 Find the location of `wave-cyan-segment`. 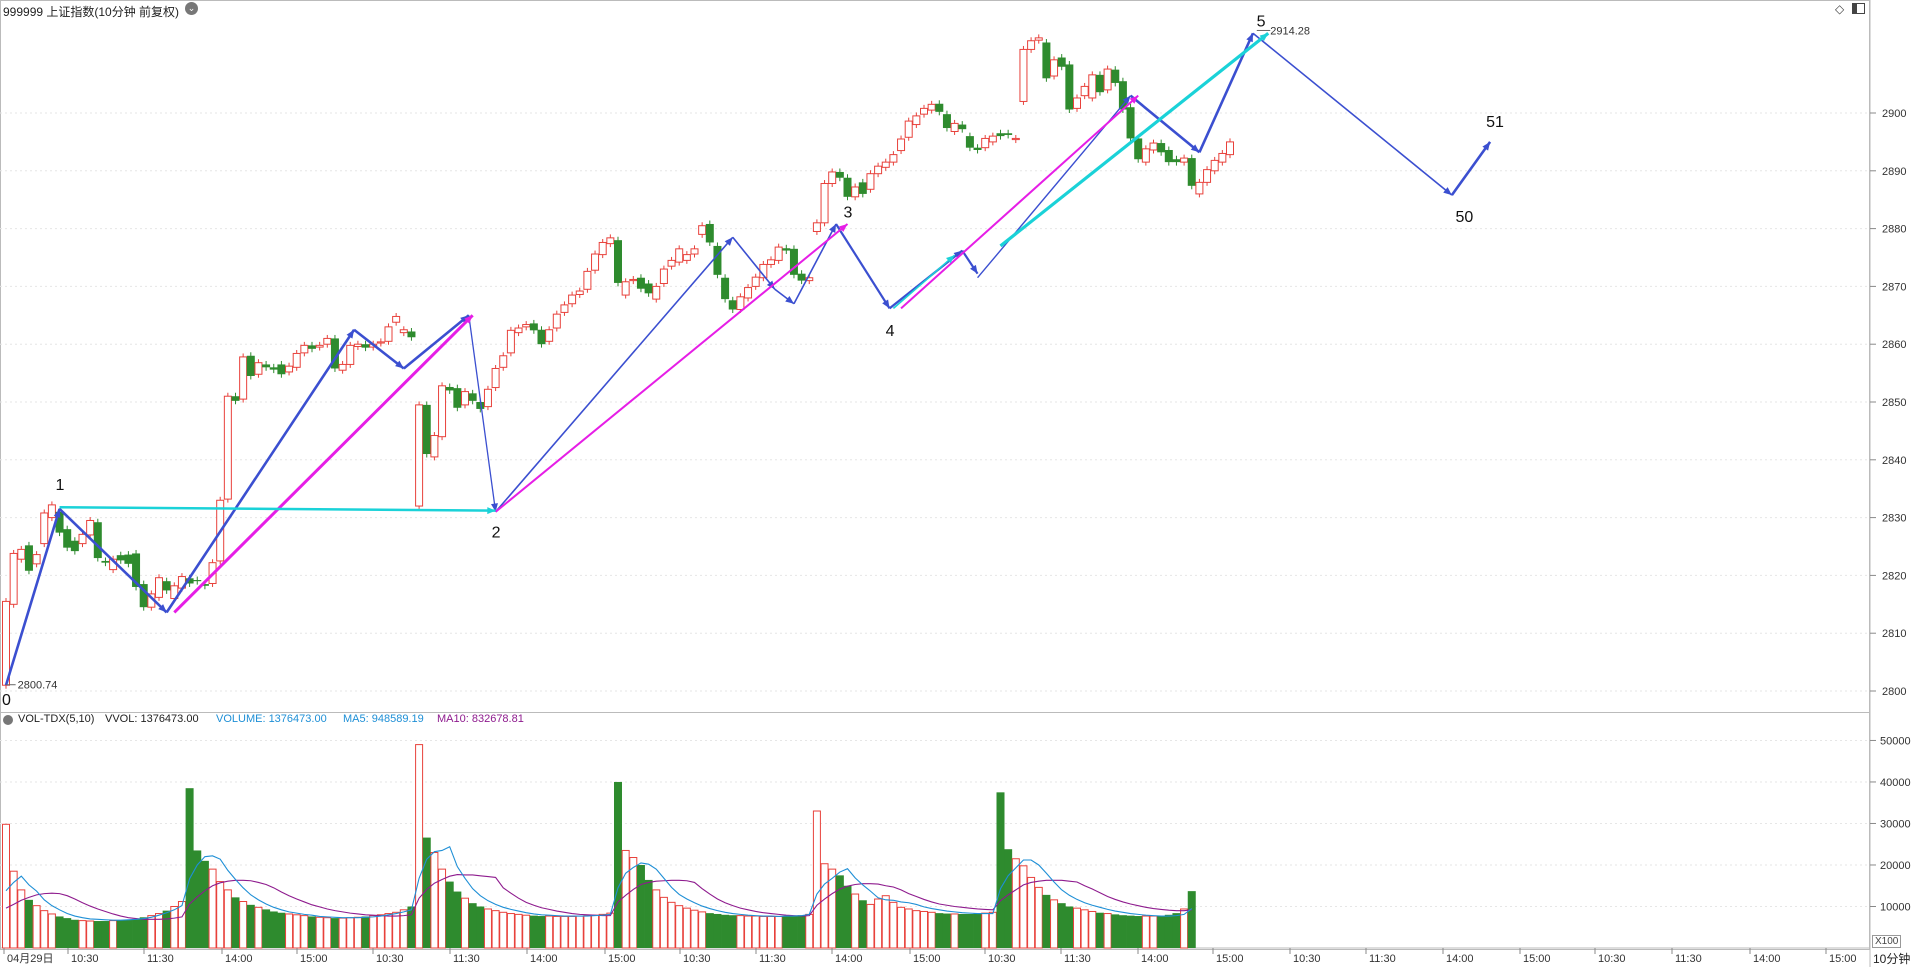

wave-cyan-segment is located at coordinates (924, 281).